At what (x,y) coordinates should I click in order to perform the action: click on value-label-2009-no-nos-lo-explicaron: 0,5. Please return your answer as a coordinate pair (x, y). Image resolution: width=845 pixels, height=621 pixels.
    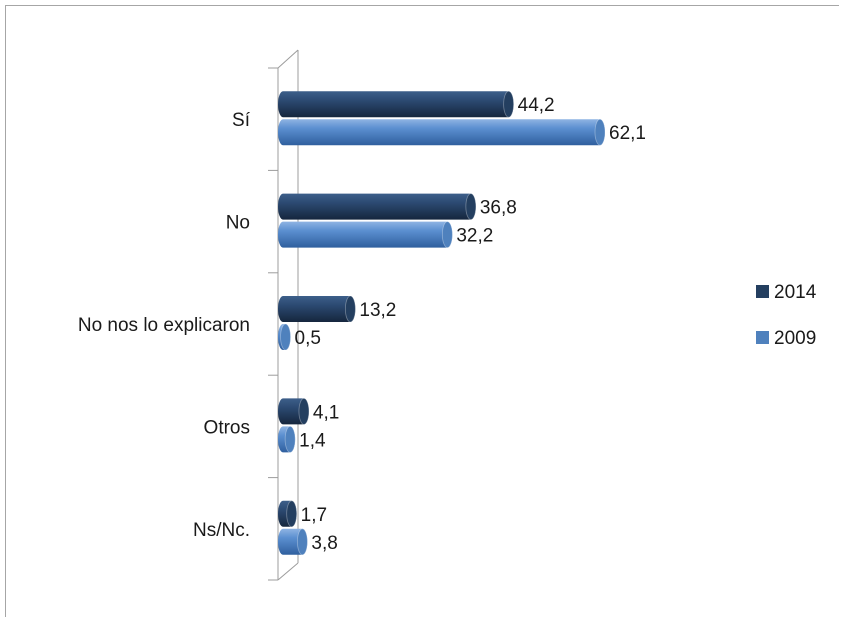
    Looking at the image, I should click on (308, 338).